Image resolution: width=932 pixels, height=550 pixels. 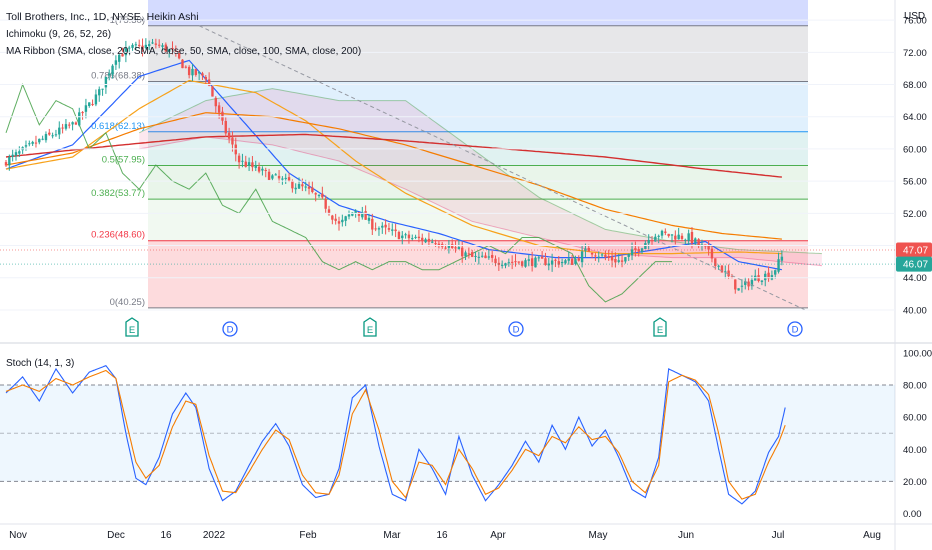 I want to click on earnings-marker, so click(x=660, y=327).